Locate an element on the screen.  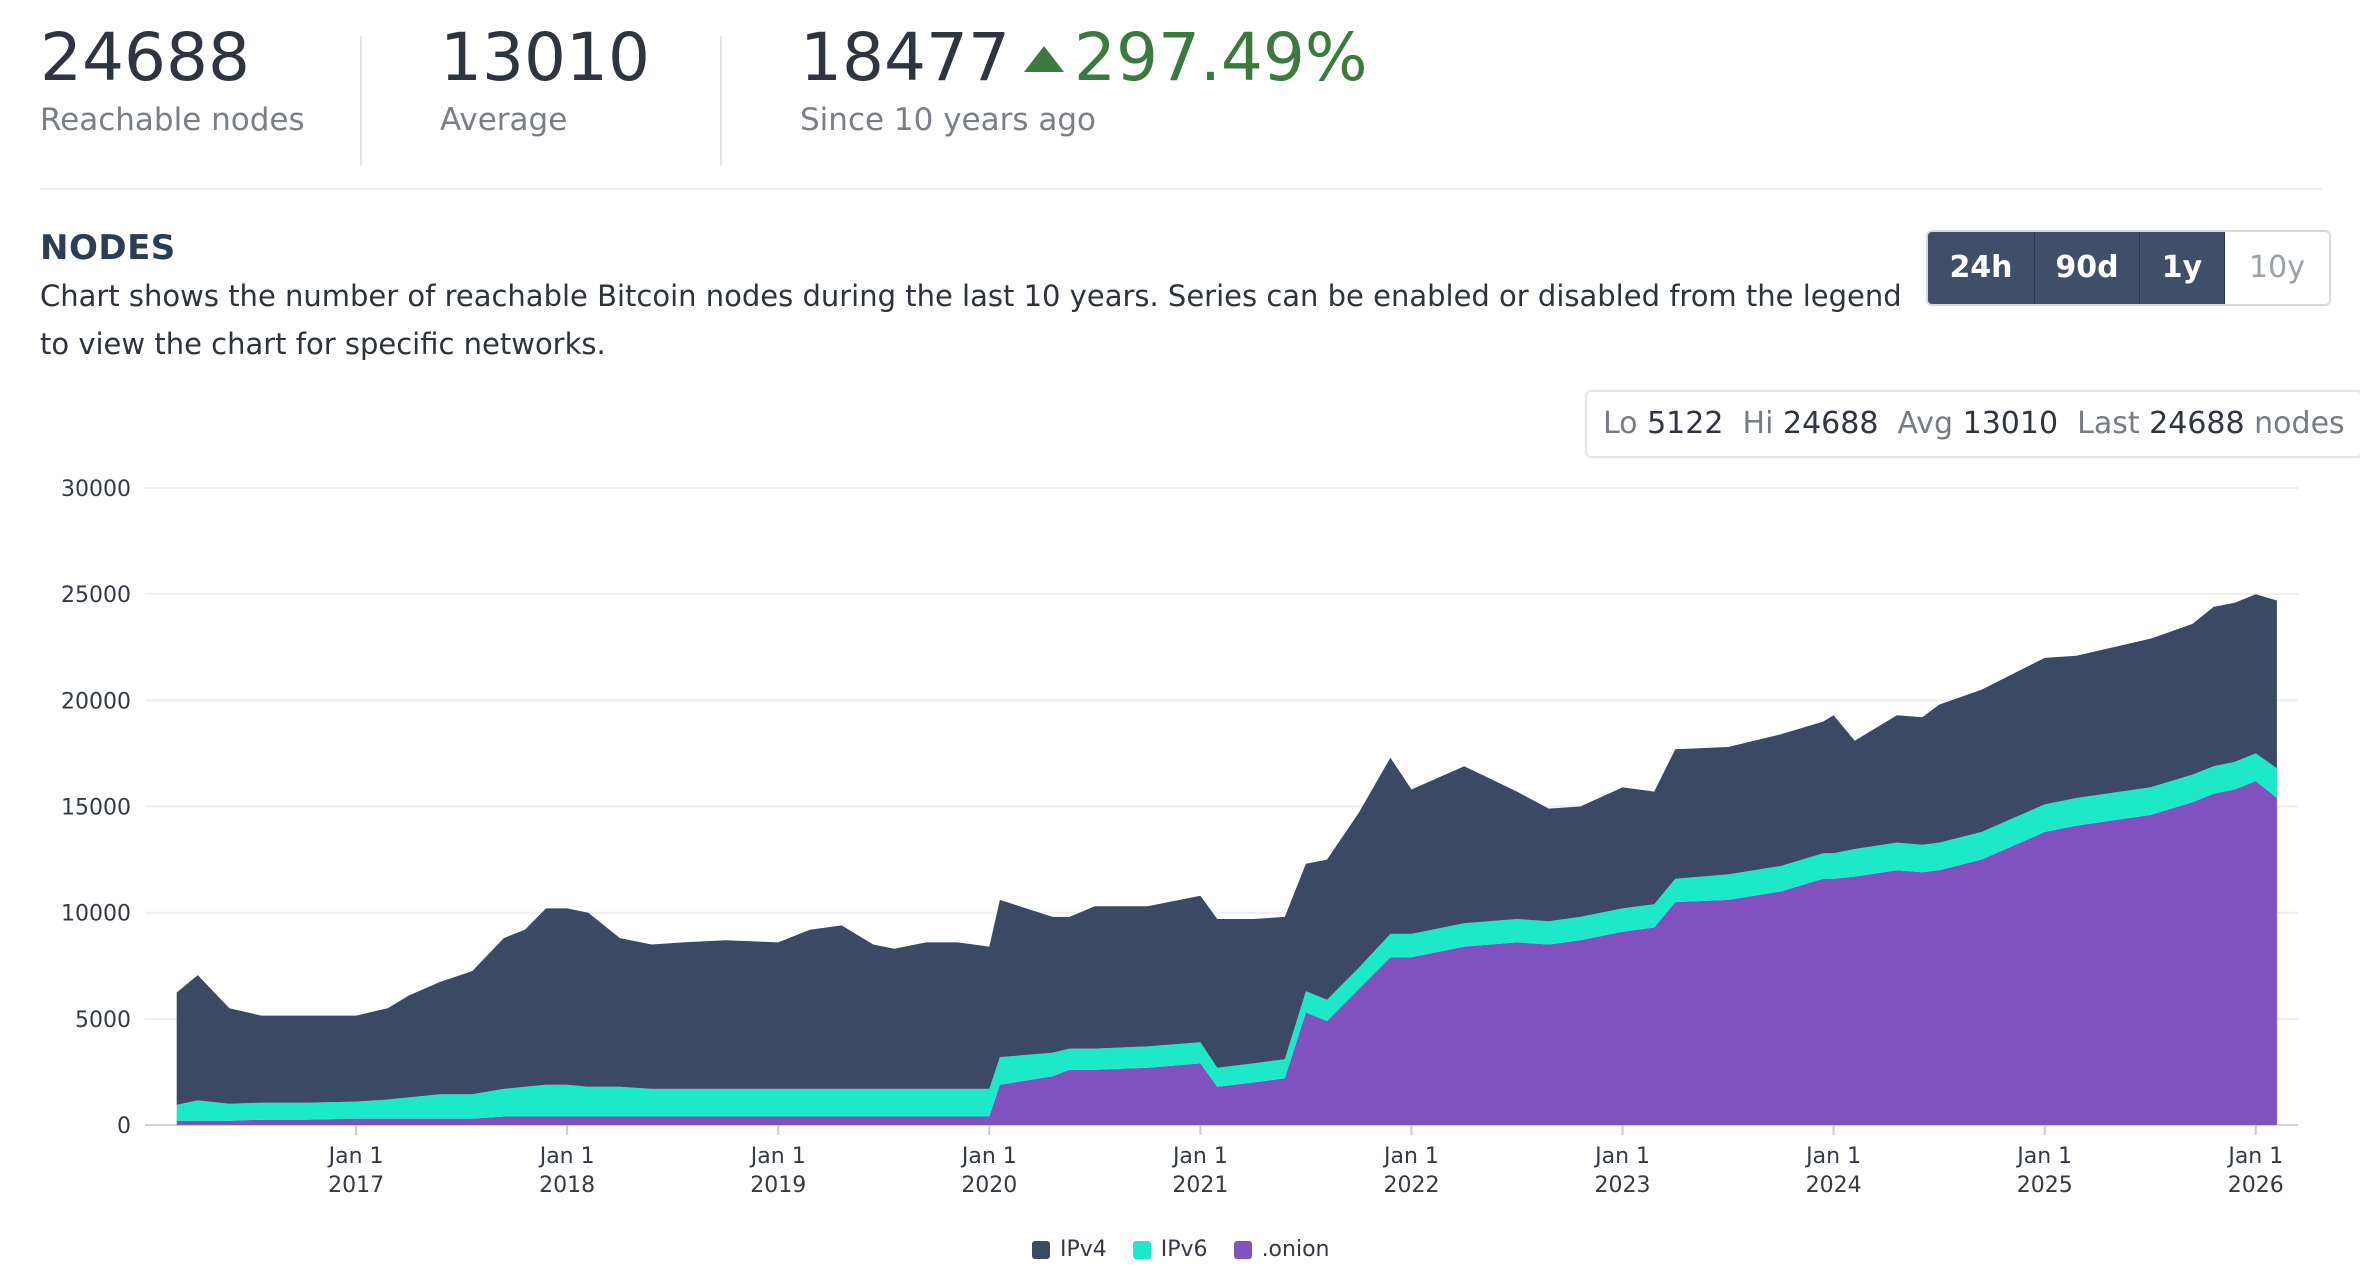
x-tick-label-year: 2024 is located at coordinates (1834, 1185).